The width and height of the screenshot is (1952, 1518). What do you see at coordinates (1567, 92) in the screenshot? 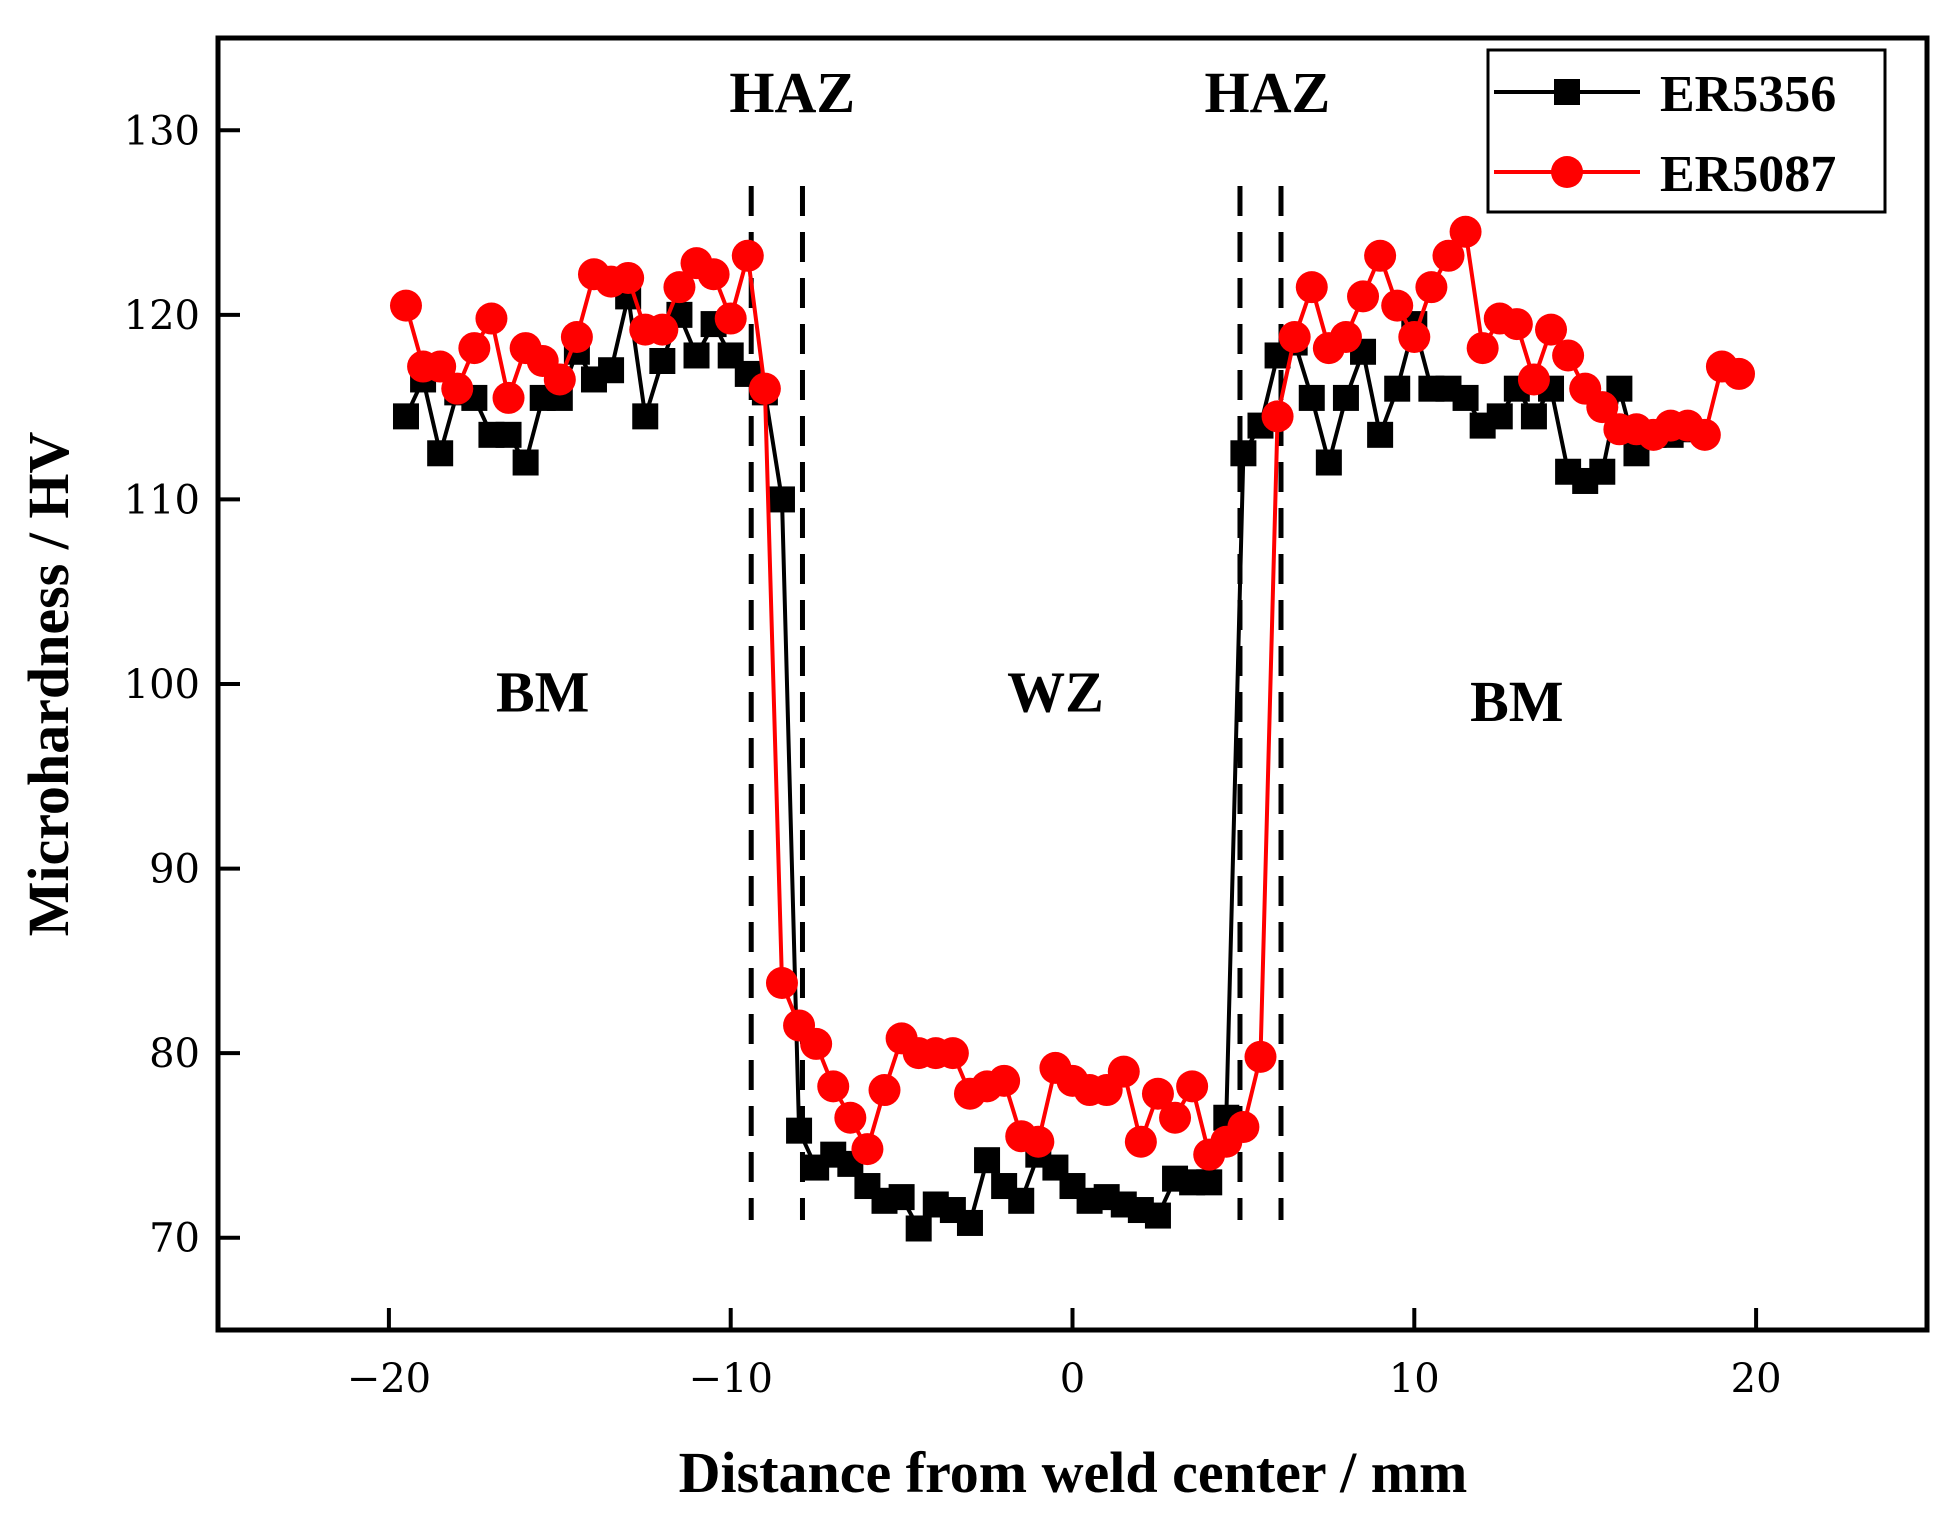
I see `legend-marker-er5356` at bounding box center [1567, 92].